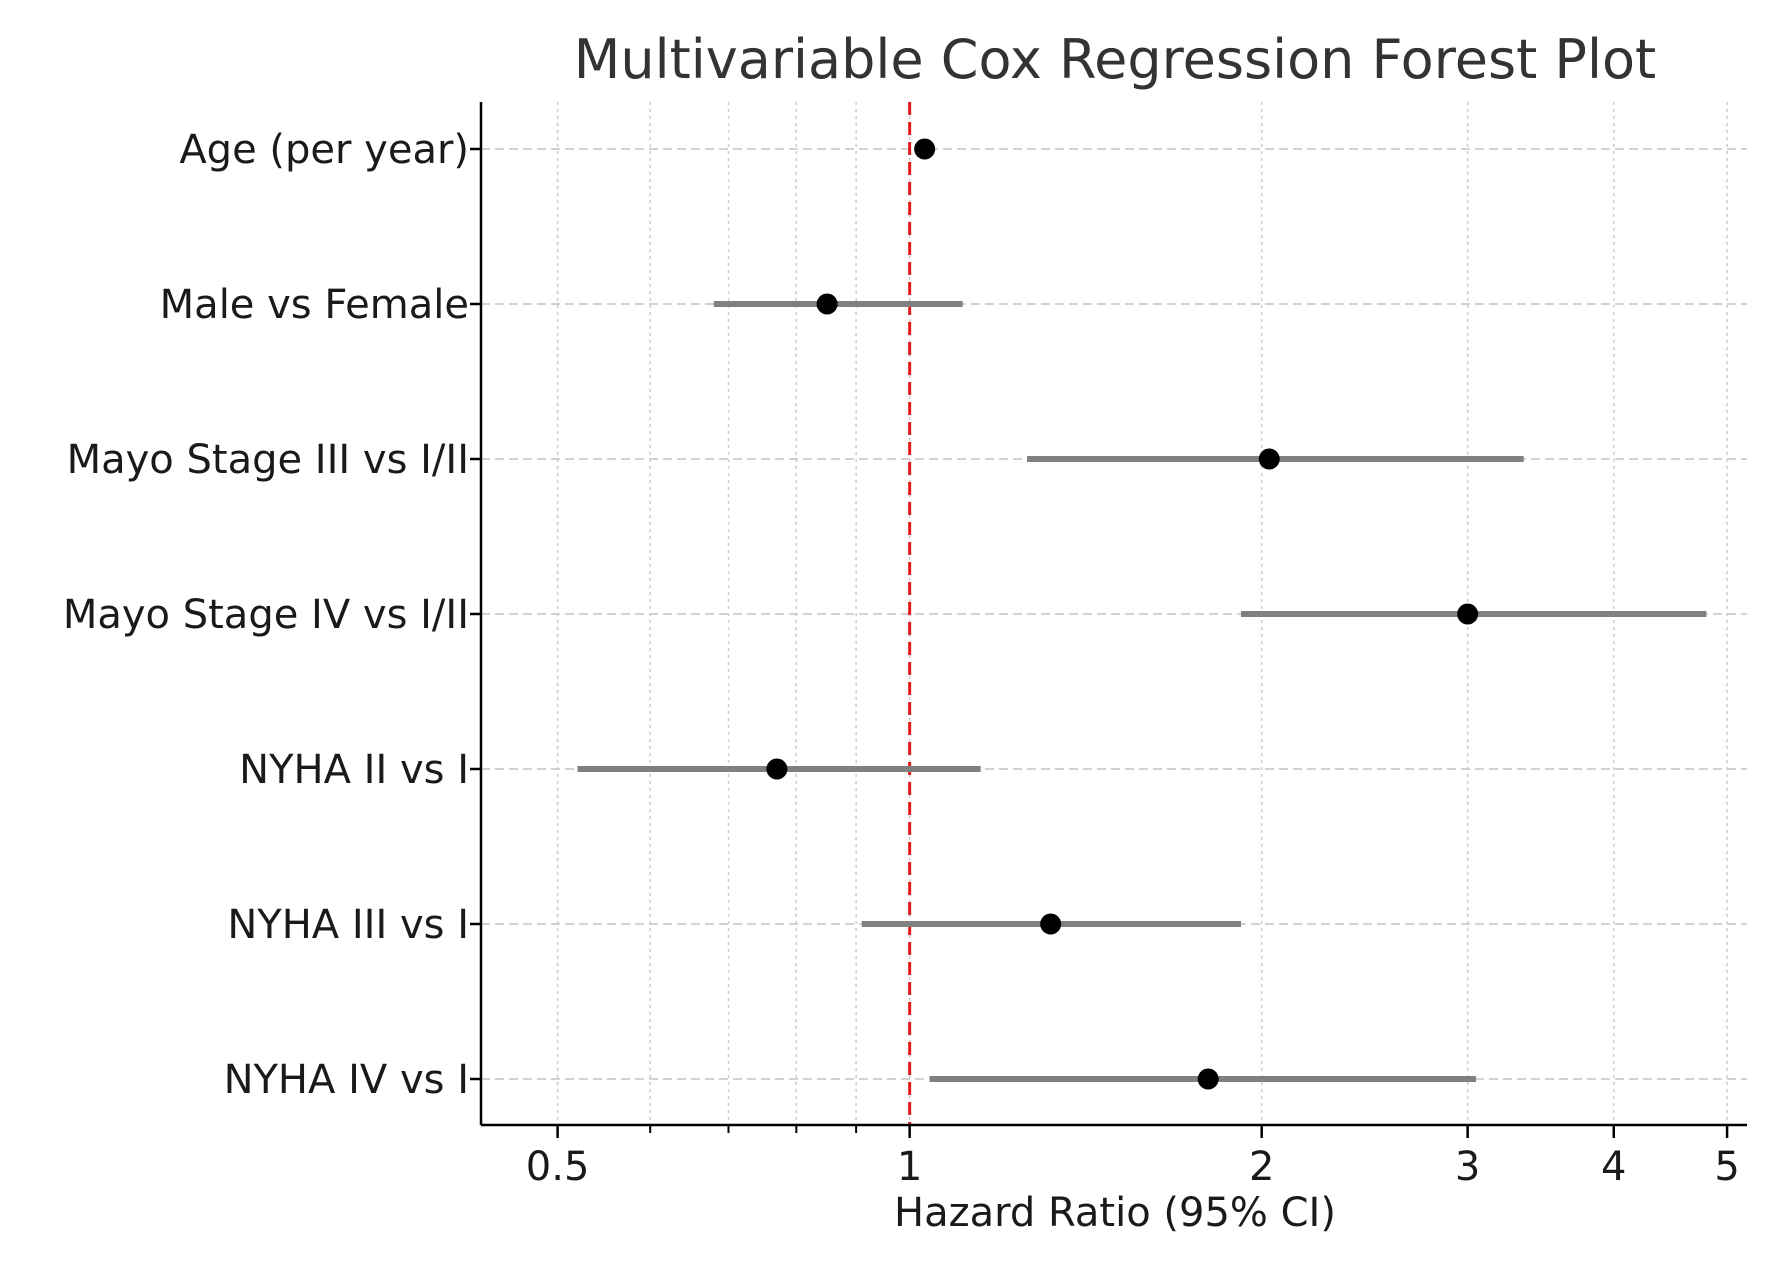  I want to click on x-tick-label: 0.5, so click(558, 1167).